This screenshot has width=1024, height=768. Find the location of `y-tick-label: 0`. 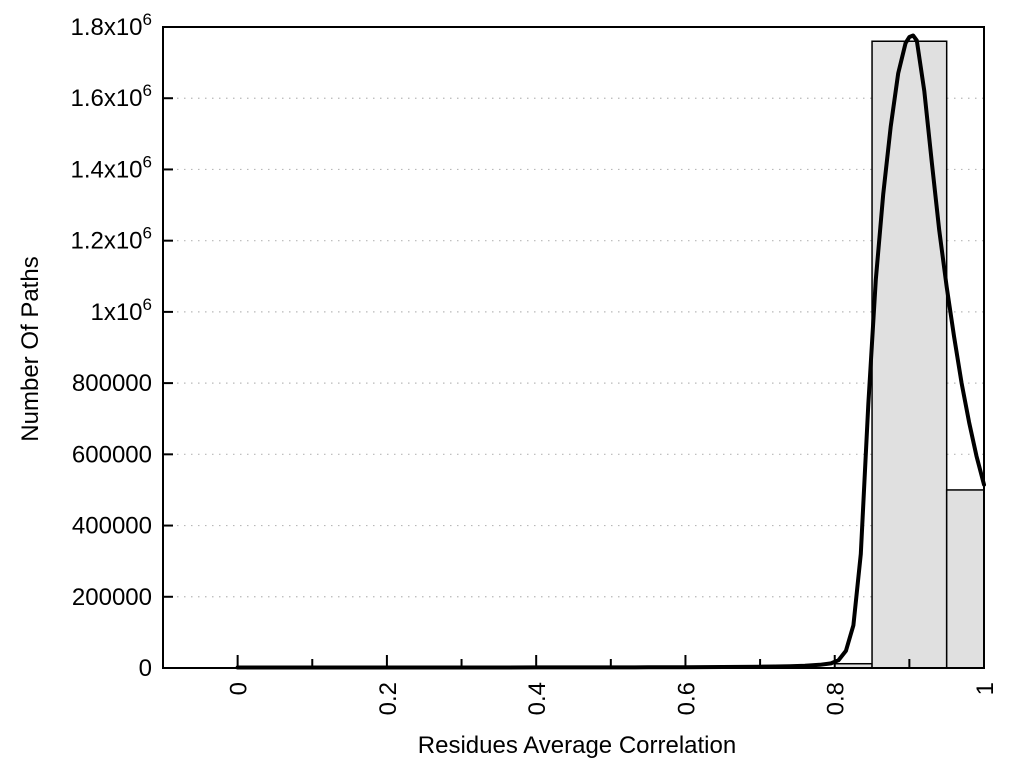

y-tick-label: 0 is located at coordinates (145, 668).